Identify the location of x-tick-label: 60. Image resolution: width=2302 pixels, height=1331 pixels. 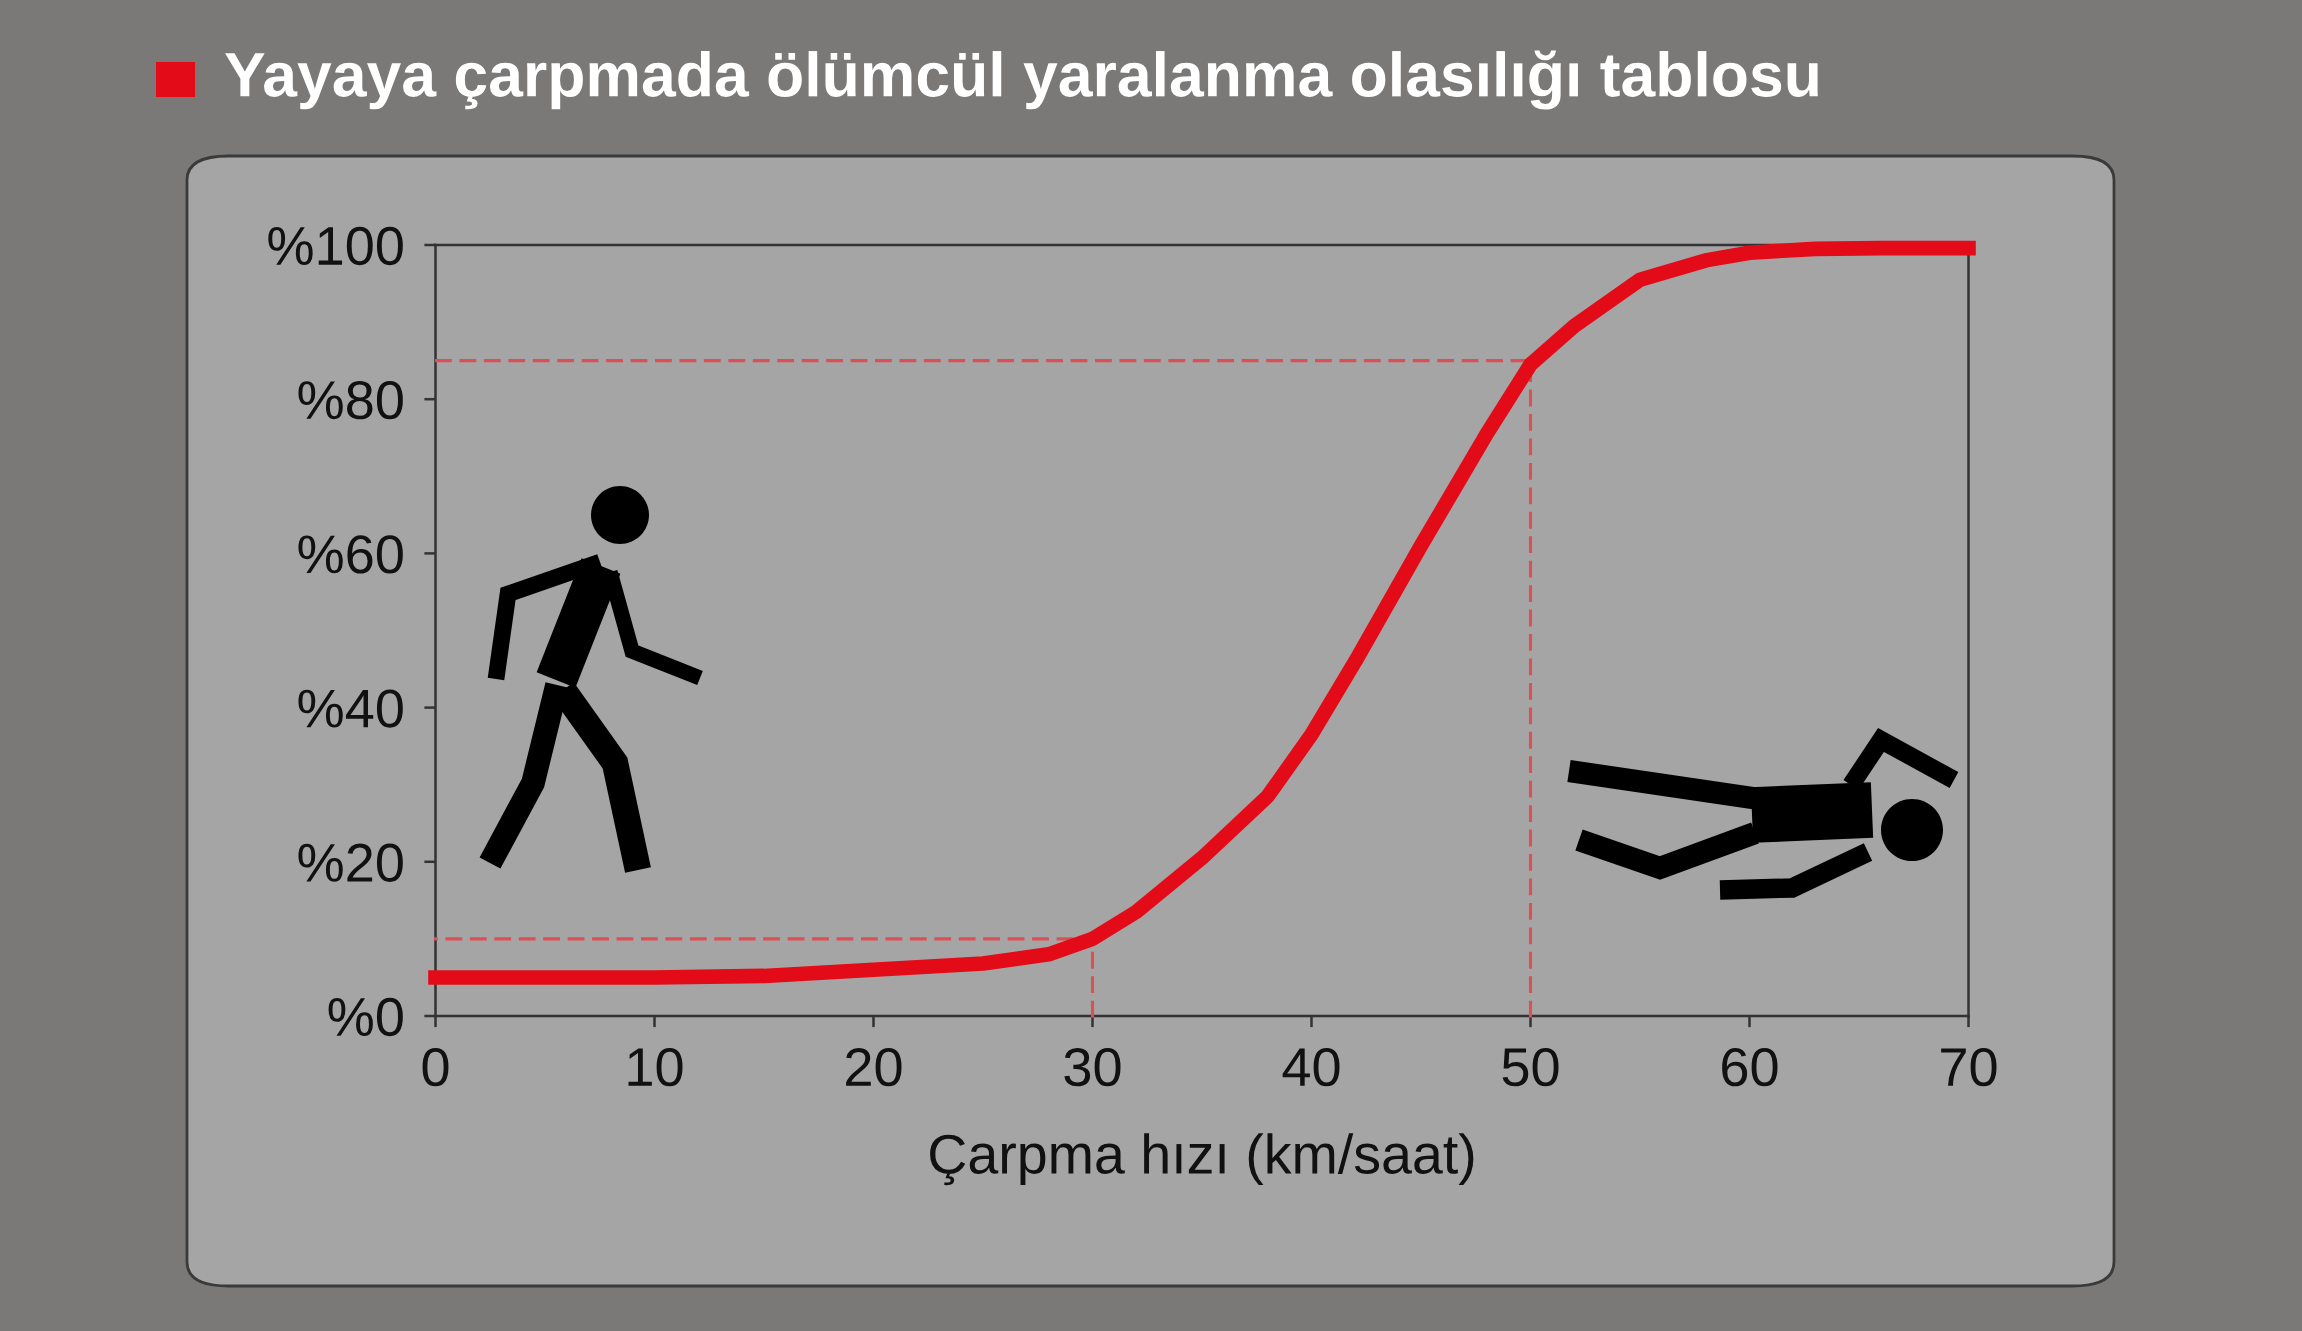
(1750, 1067).